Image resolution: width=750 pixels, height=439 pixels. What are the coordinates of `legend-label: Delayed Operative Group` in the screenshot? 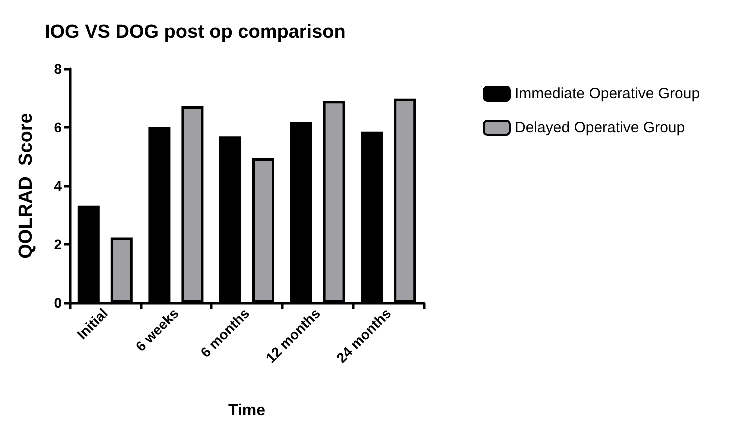 It's located at (600, 128).